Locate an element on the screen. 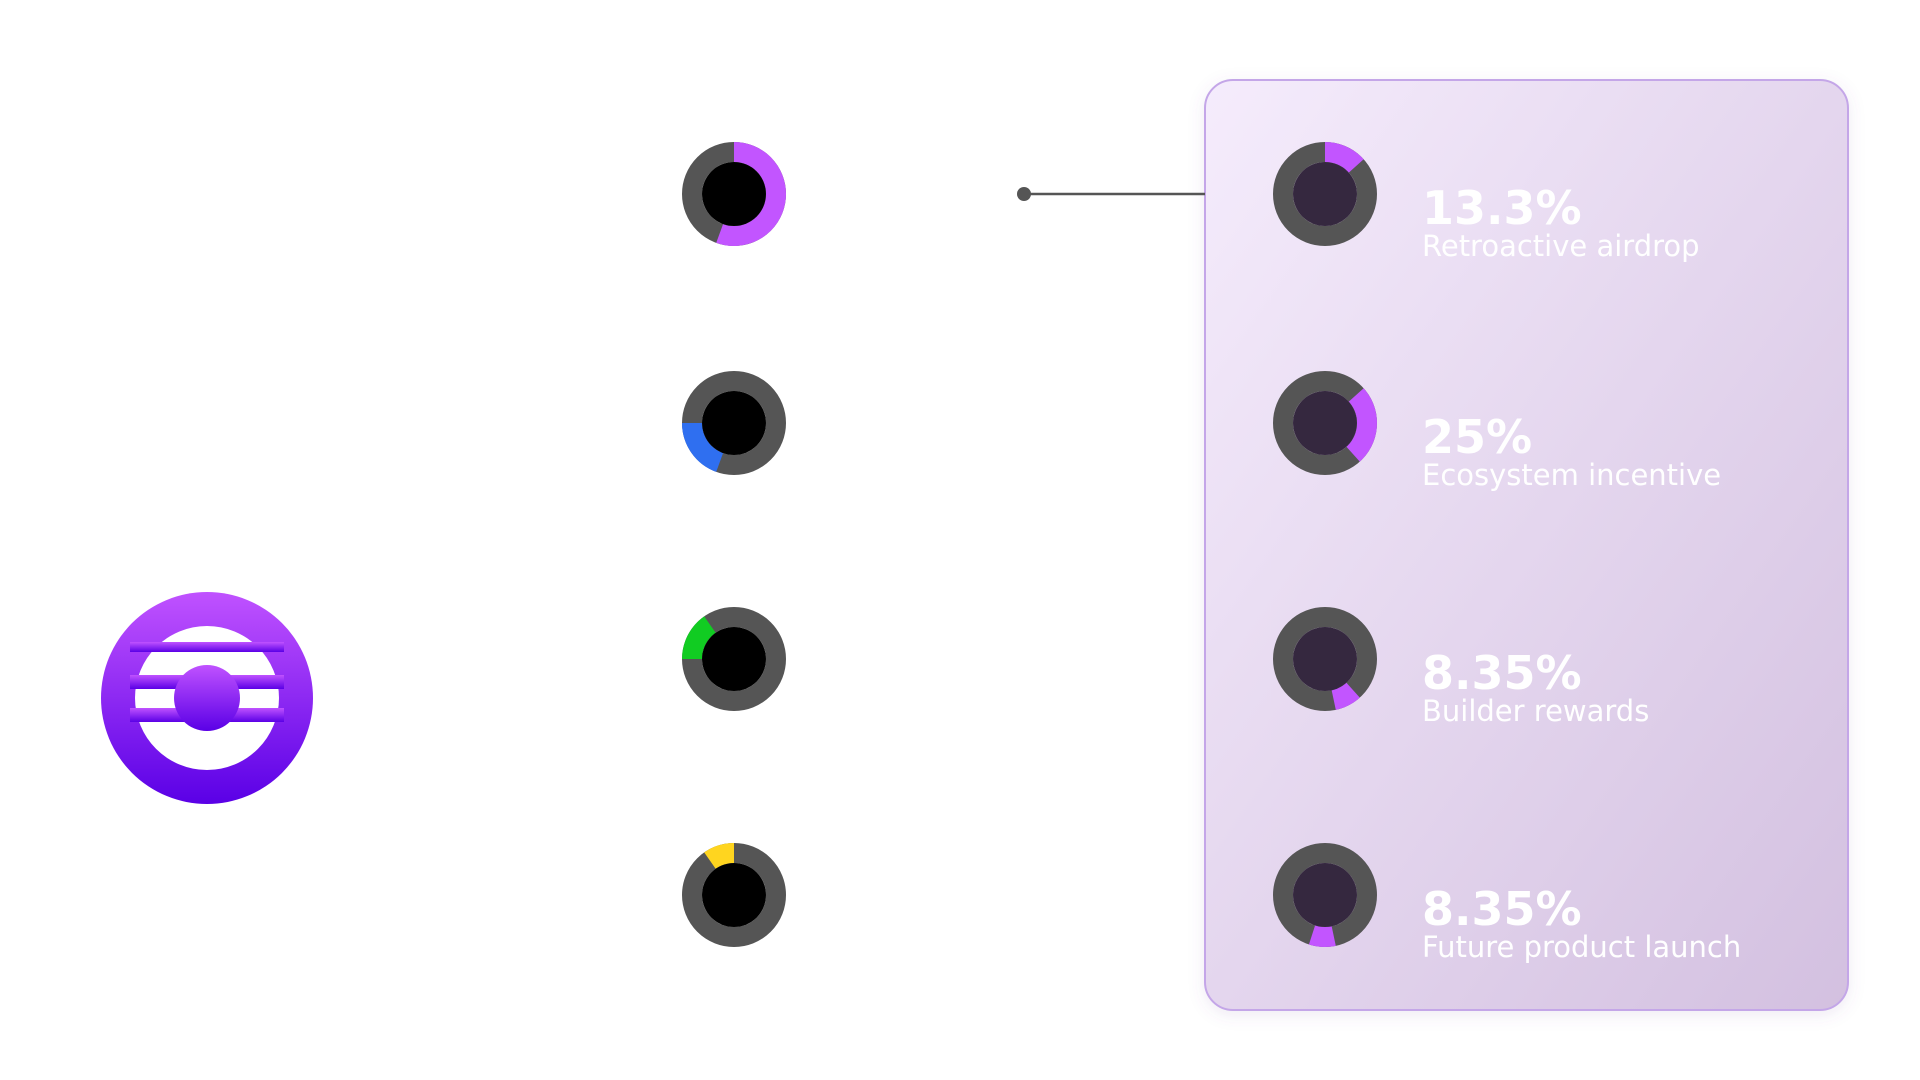 The width and height of the screenshot is (1920, 1080). logo-icon is located at coordinates (207, 698).